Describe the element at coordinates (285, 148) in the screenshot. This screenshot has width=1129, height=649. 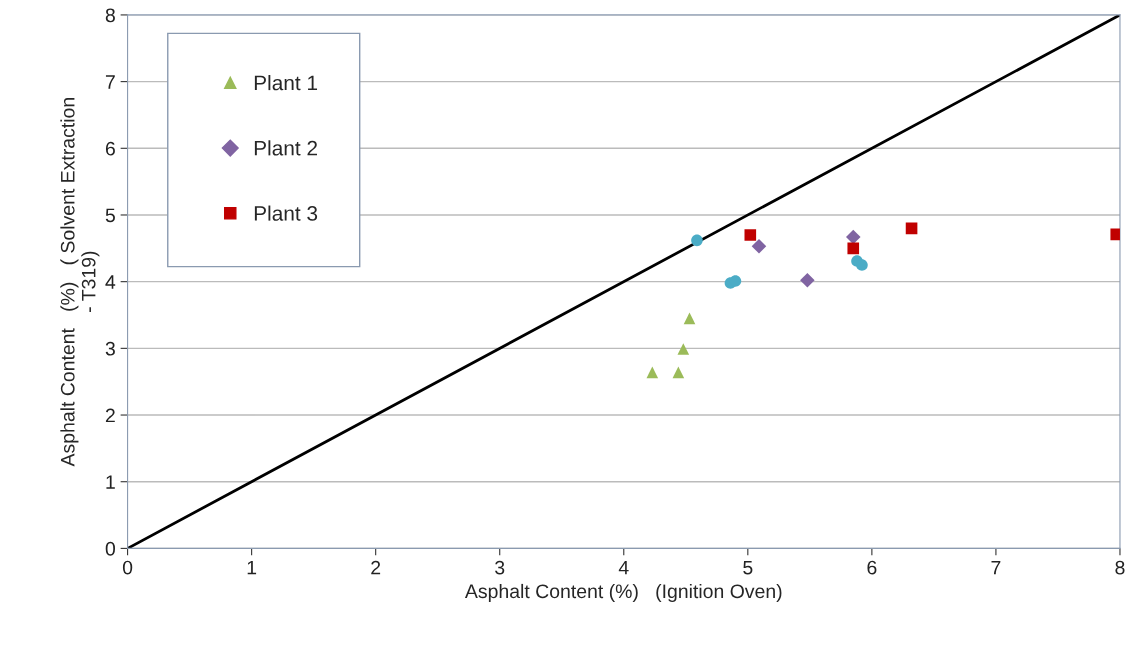
I see `legend-label: Plant 2` at that location.